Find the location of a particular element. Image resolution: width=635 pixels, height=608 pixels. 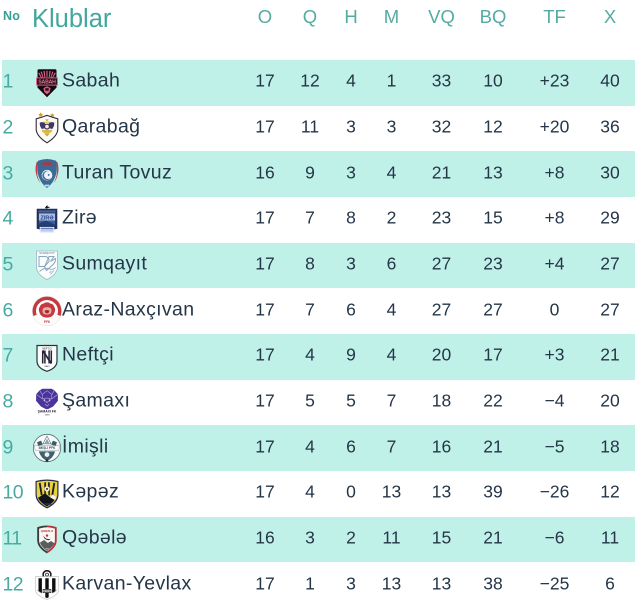

svg-text: PFK is located at coordinates (47, 322).